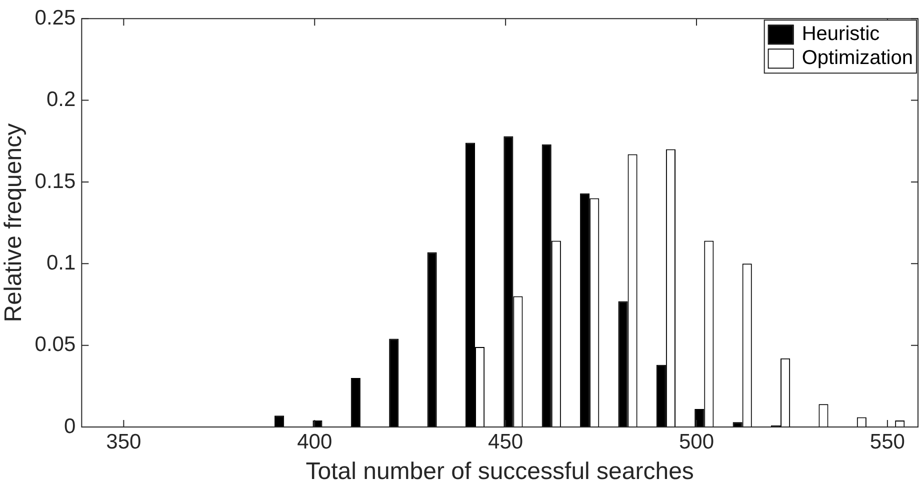 The width and height of the screenshot is (920, 487). Describe the element at coordinates (841, 34) in the screenshot. I see `legend-label: Heuristic` at that location.